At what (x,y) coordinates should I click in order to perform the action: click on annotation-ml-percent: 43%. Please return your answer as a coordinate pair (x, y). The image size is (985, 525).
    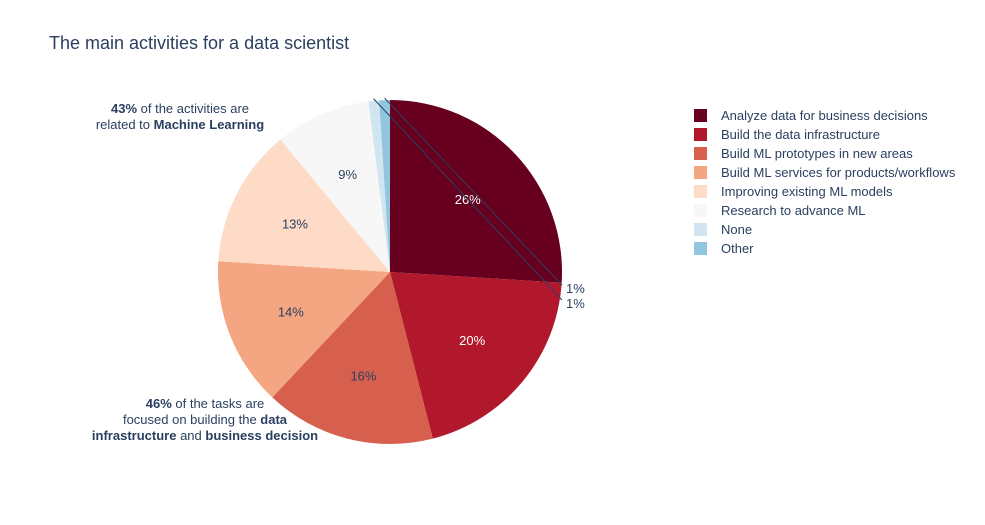
    Looking at the image, I should click on (124, 108).